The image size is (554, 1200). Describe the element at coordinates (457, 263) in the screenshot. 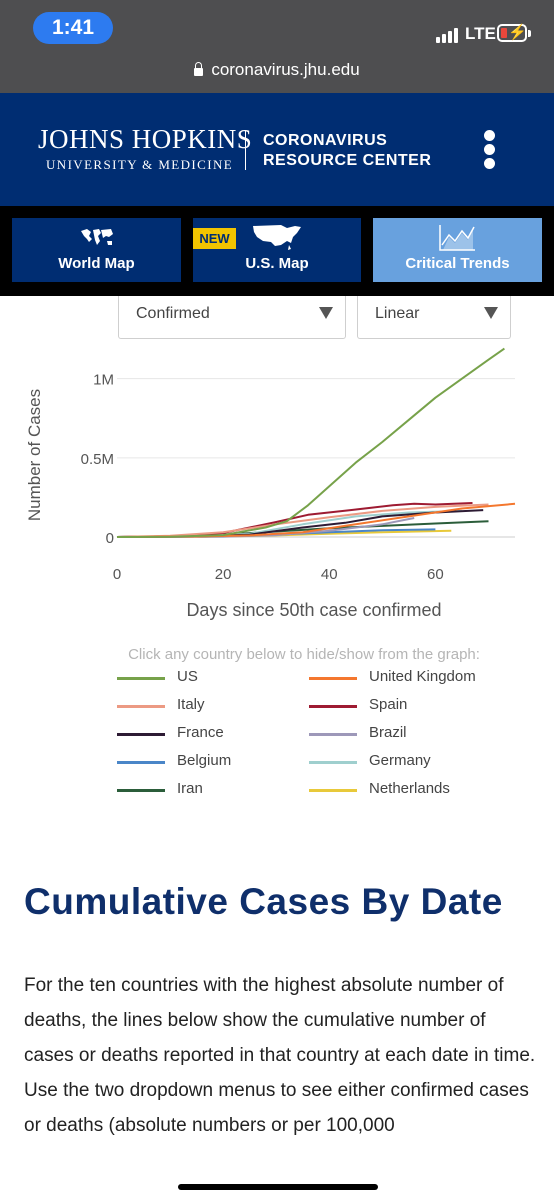

I see `tab-critical-trends-label: Critical Trends` at that location.